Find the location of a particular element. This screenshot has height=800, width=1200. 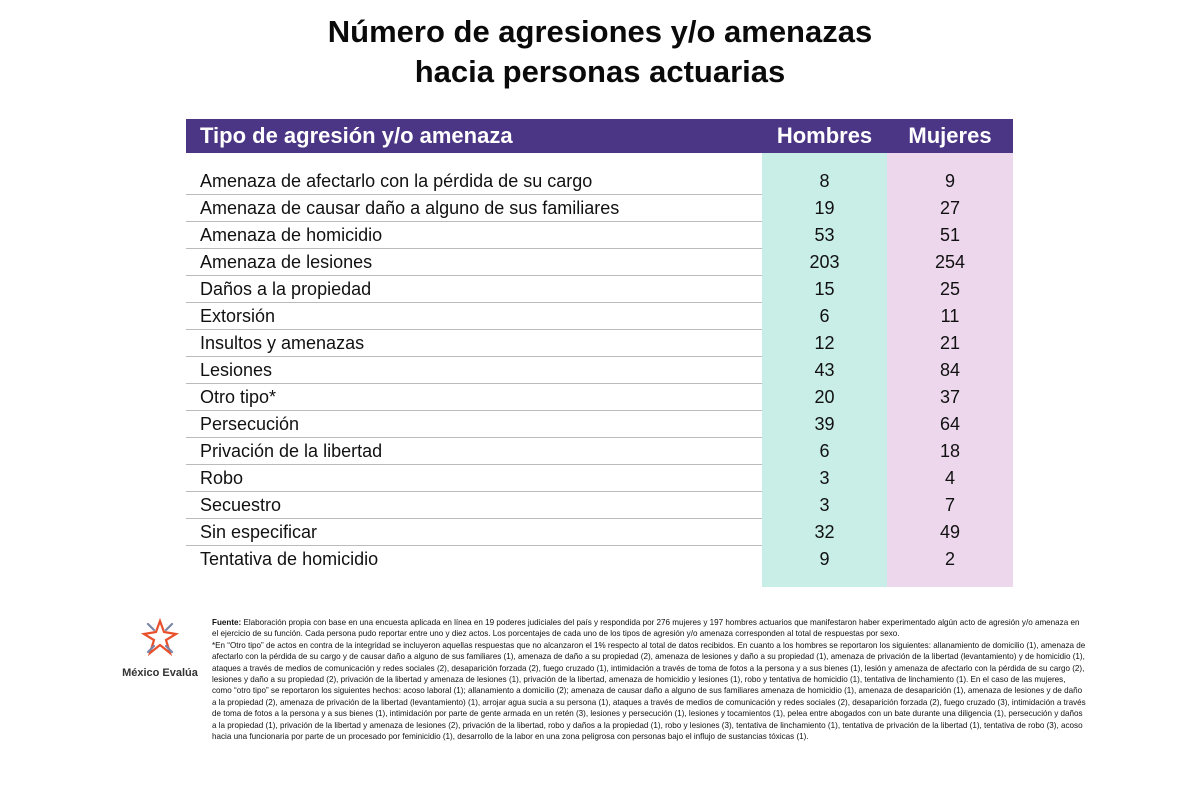

table-row: Robo 3 4 is located at coordinates (599, 478).